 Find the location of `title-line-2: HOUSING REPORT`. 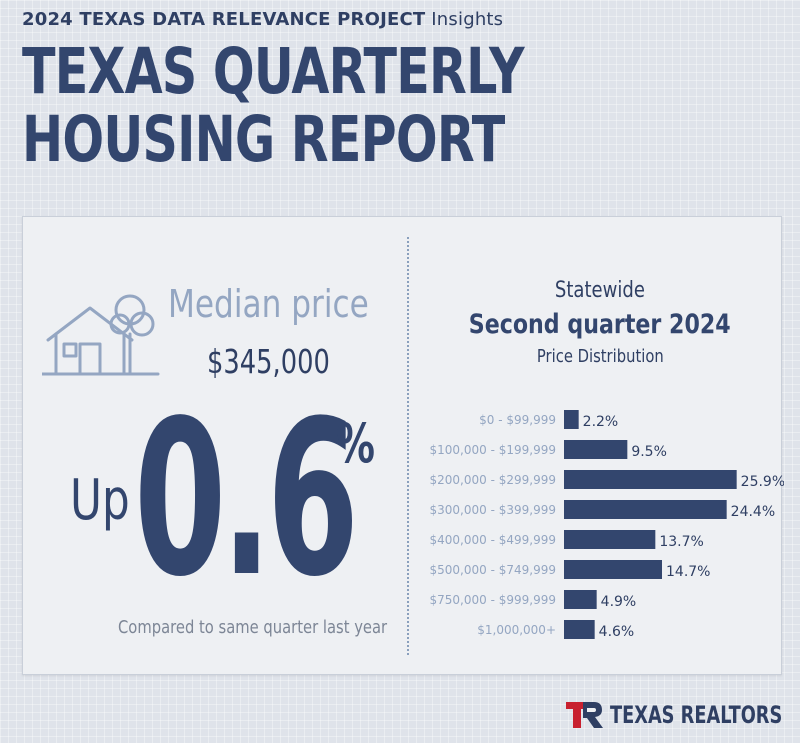

title-line-2: HOUSING REPORT is located at coordinates (263, 139).